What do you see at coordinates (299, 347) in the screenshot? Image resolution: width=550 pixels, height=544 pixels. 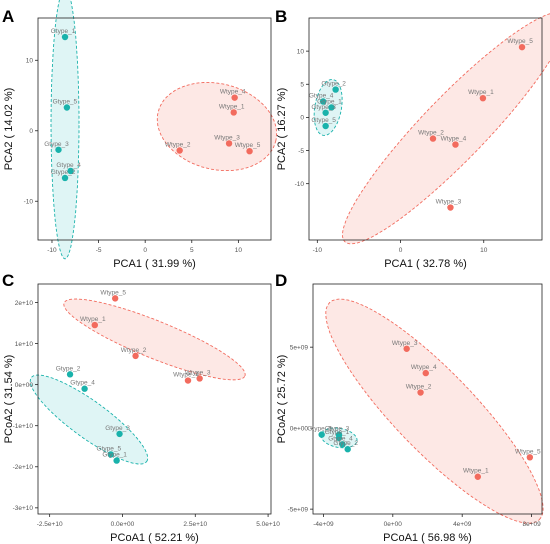 I see `y-tick-label: 5e+09` at bounding box center [299, 347].